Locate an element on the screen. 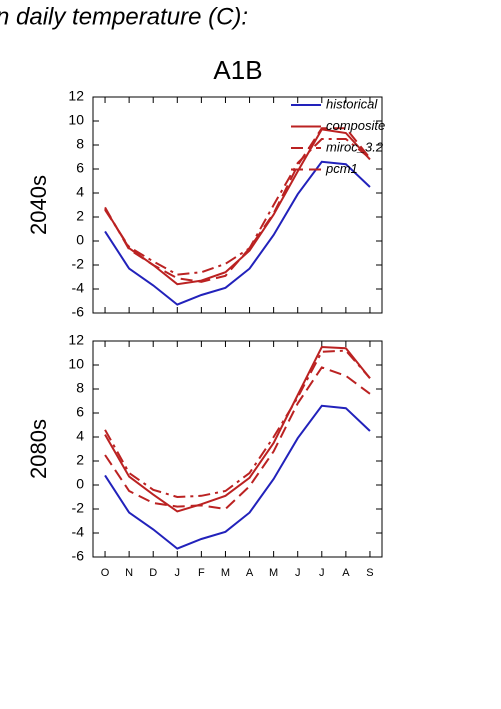 Image resolution: width=501 pixels, height=709 pixels. legend-label: historical is located at coordinates (352, 103).